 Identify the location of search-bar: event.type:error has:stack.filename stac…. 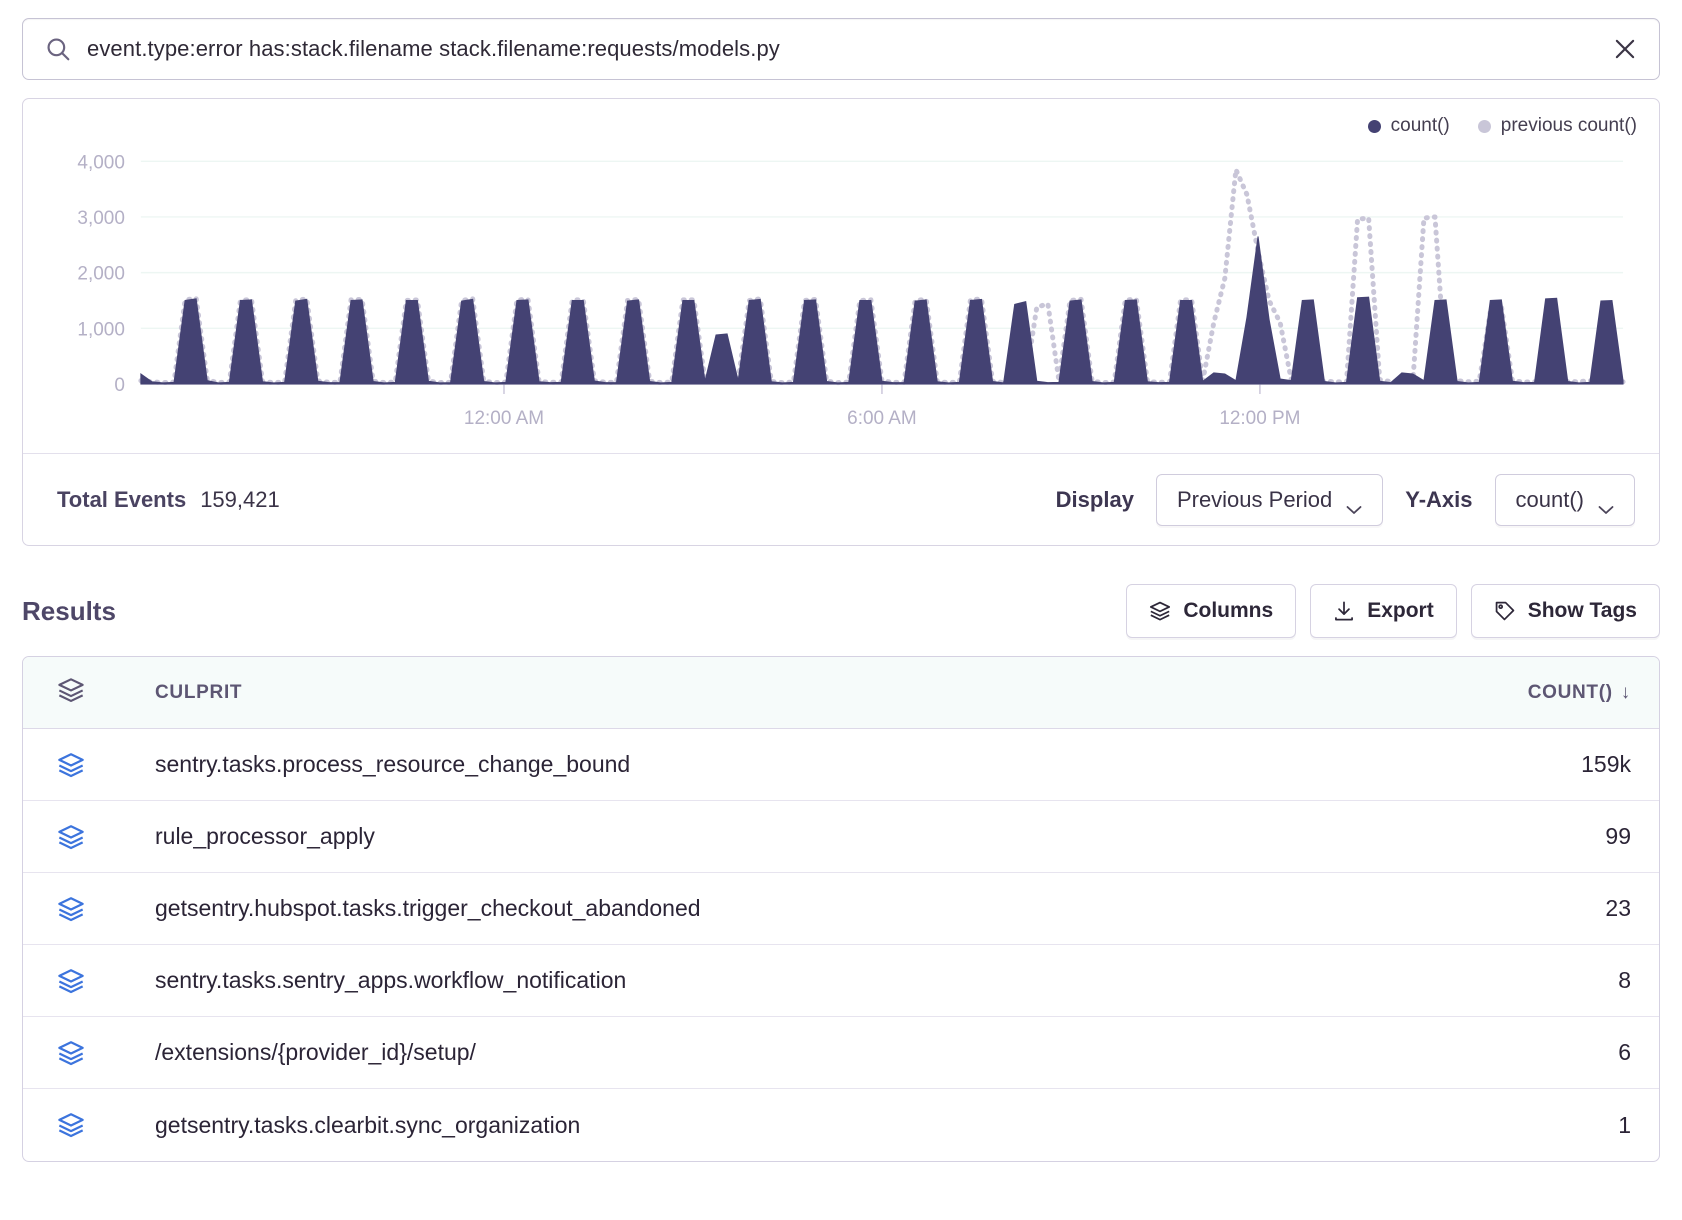
(841, 49).